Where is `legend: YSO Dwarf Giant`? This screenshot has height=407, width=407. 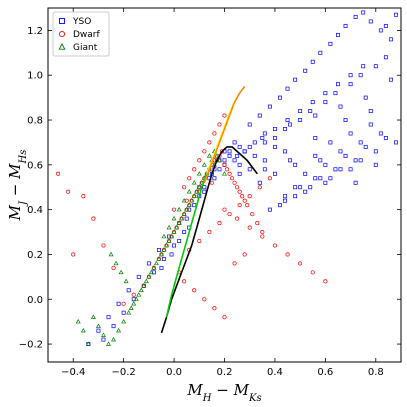
legend: YSO Dwarf Giant is located at coordinates (81, 34).